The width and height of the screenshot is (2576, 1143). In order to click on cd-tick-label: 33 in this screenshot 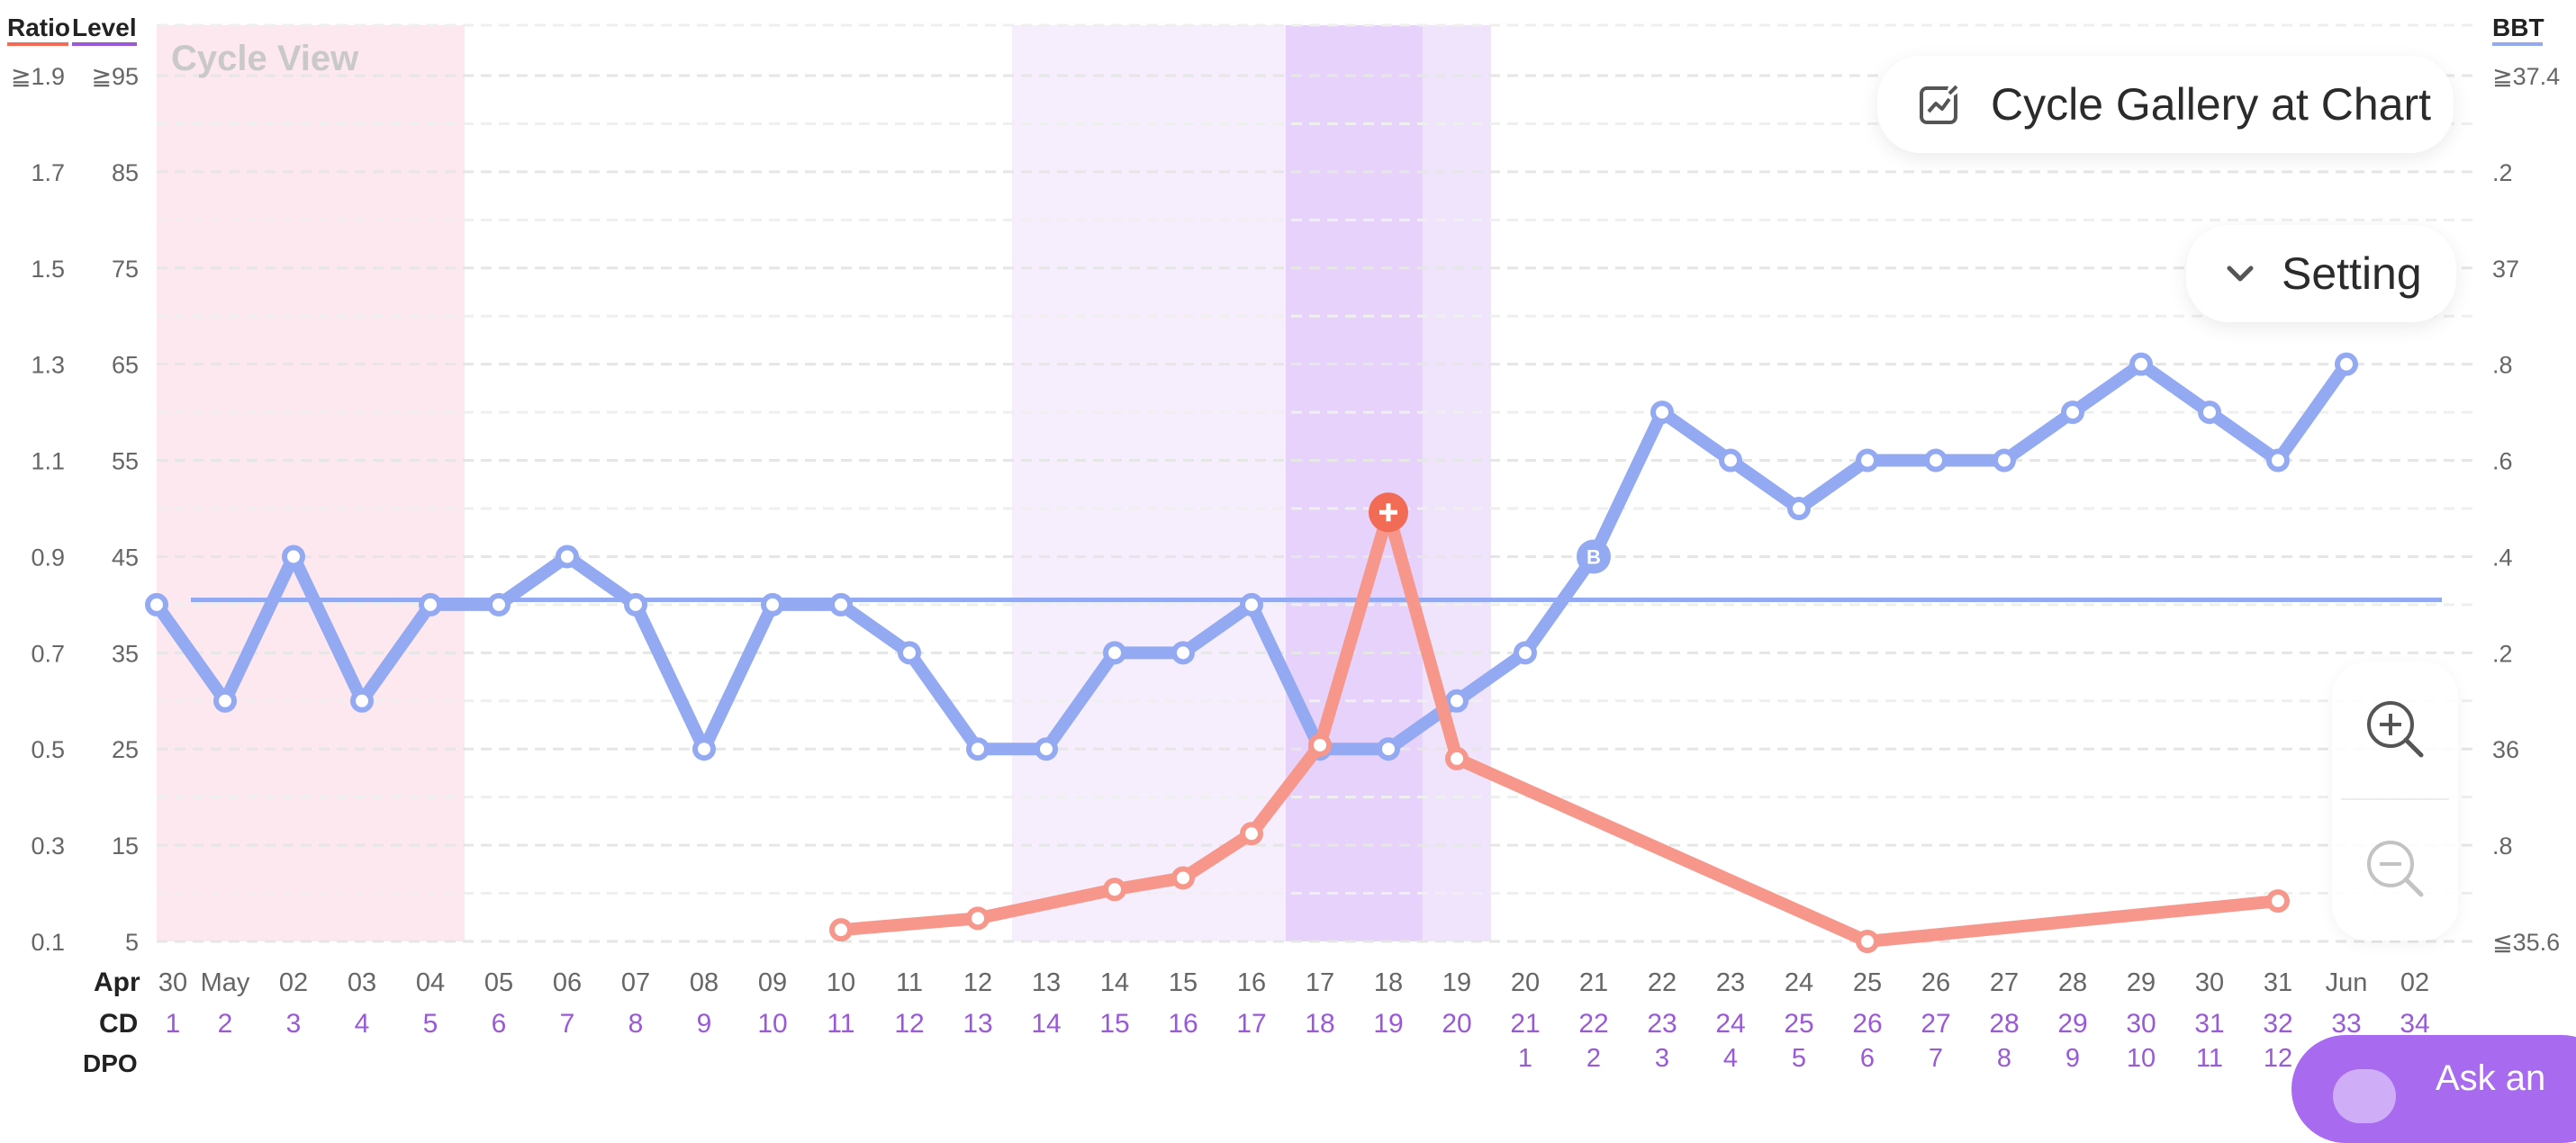, I will do `click(2346, 1024)`.